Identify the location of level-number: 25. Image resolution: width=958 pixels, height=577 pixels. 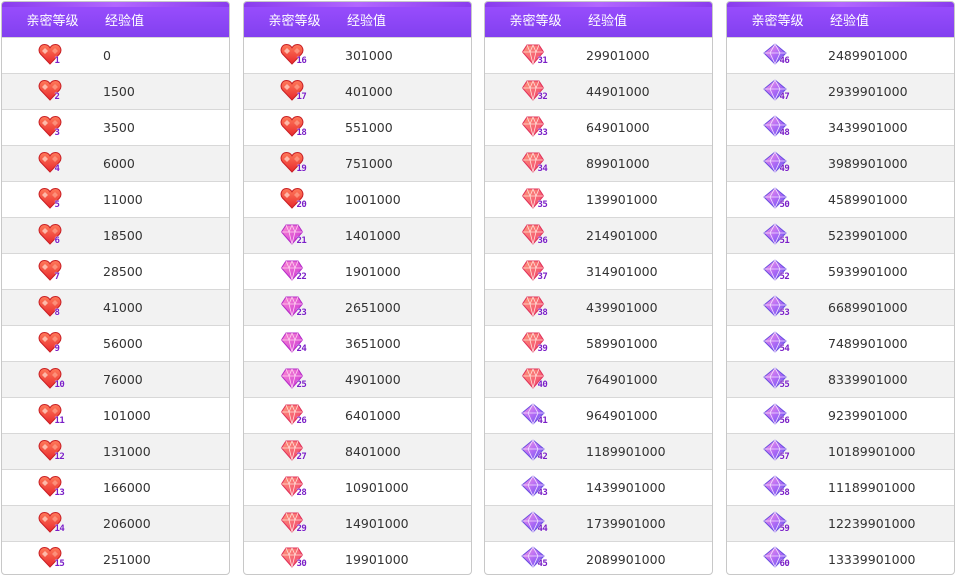
(301, 384).